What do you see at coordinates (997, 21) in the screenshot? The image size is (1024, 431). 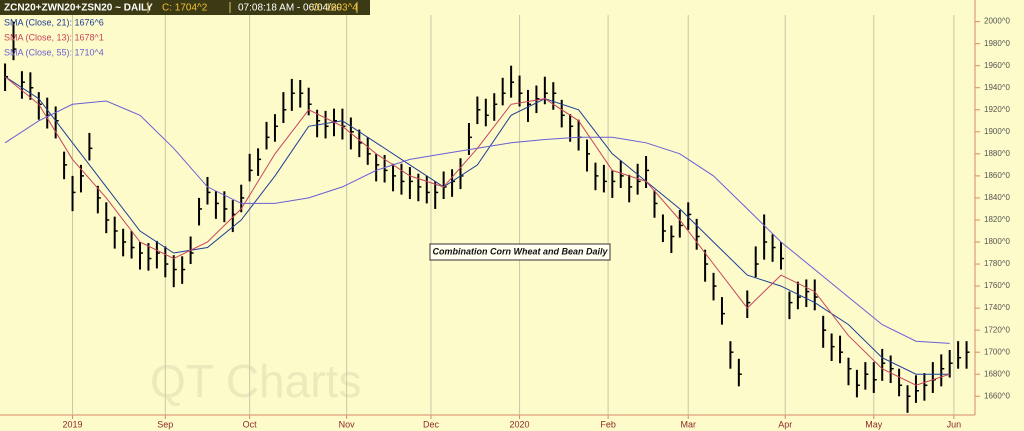 I see `y-tick-label: 2000^0` at bounding box center [997, 21].